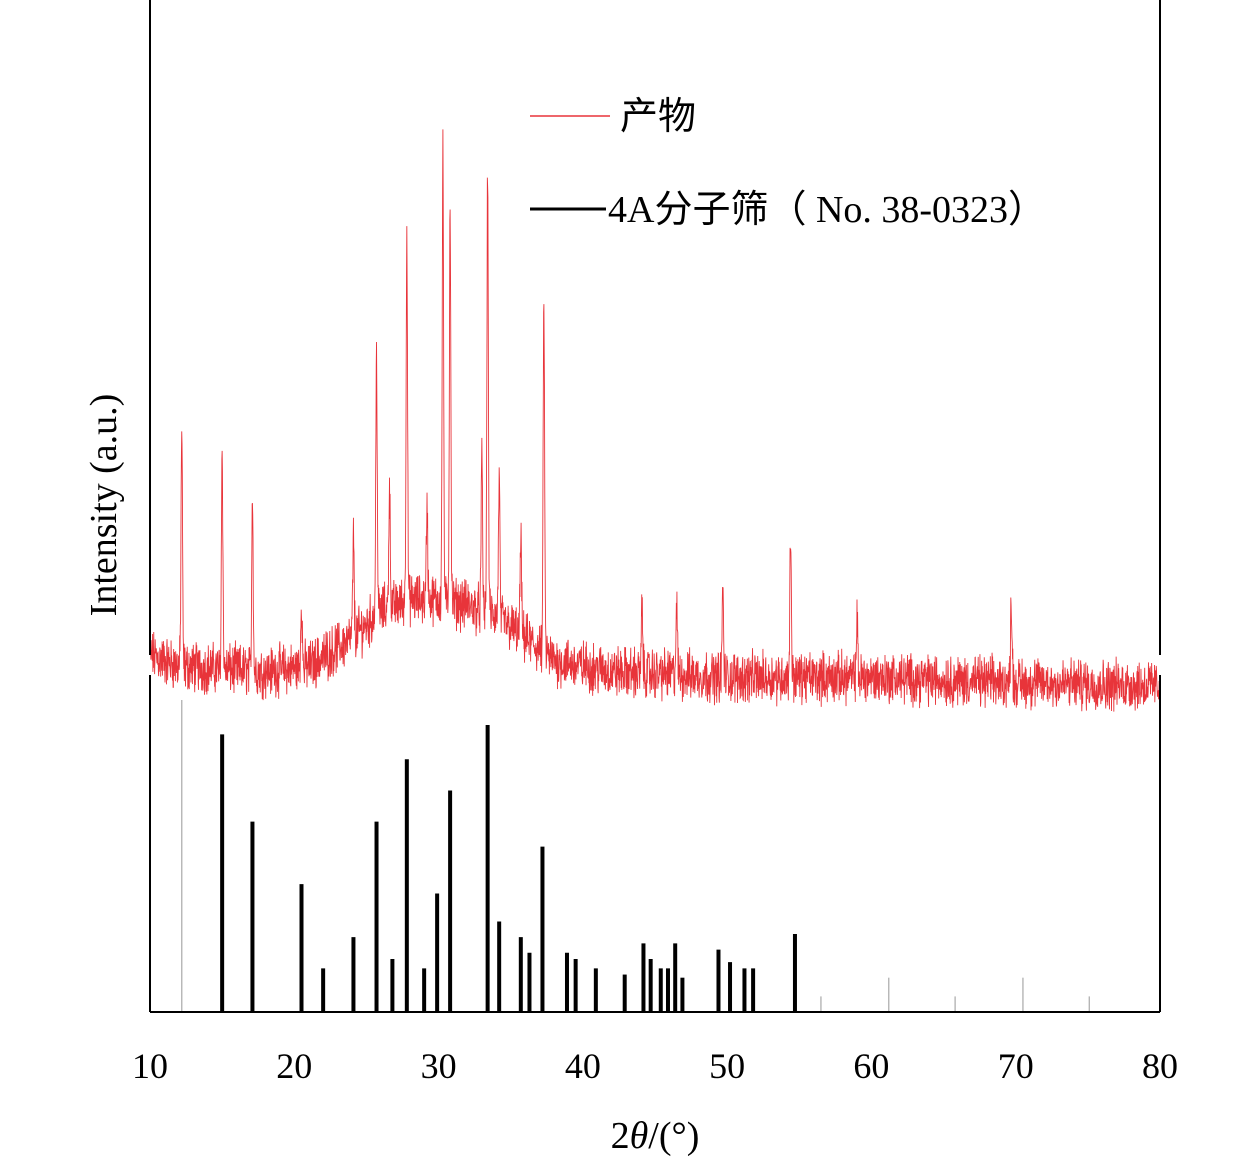  I want to click on x-tick-label: 50, so click(727, 1066).